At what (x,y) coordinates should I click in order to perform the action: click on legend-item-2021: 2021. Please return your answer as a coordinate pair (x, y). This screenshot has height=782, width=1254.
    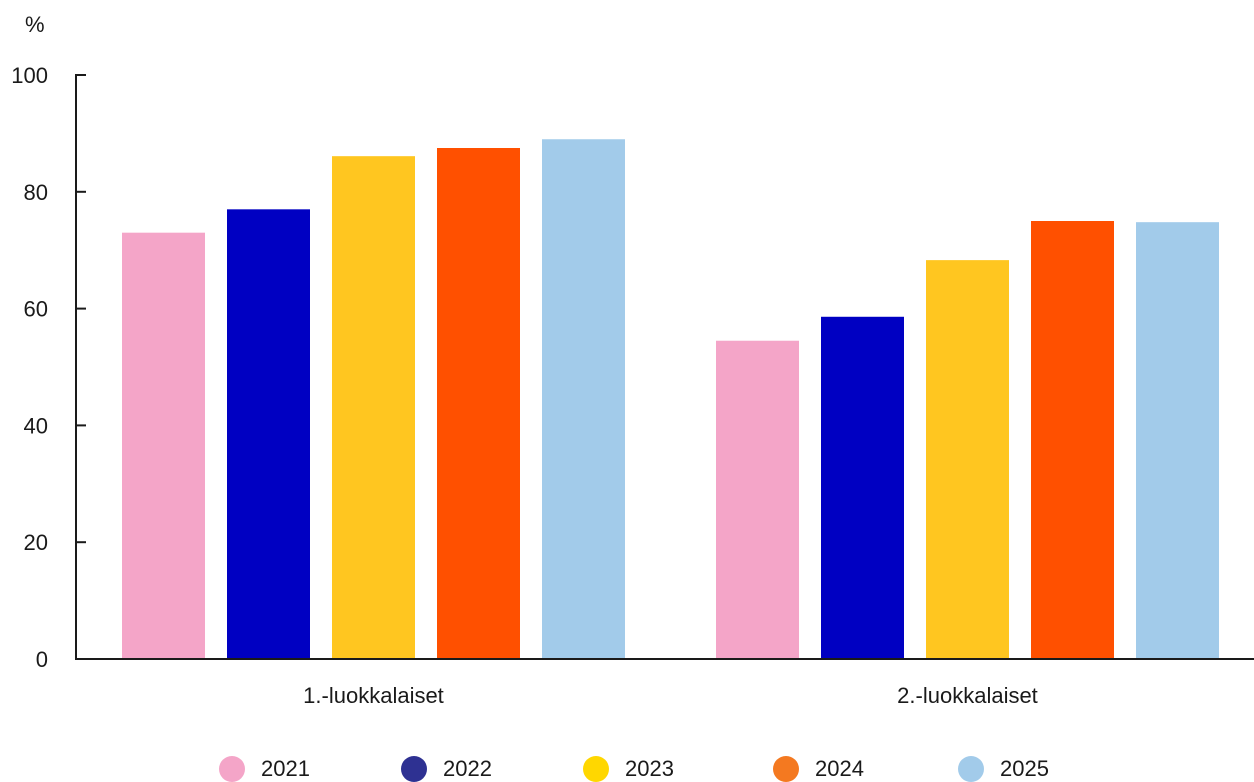
    Looking at the image, I should click on (264, 769).